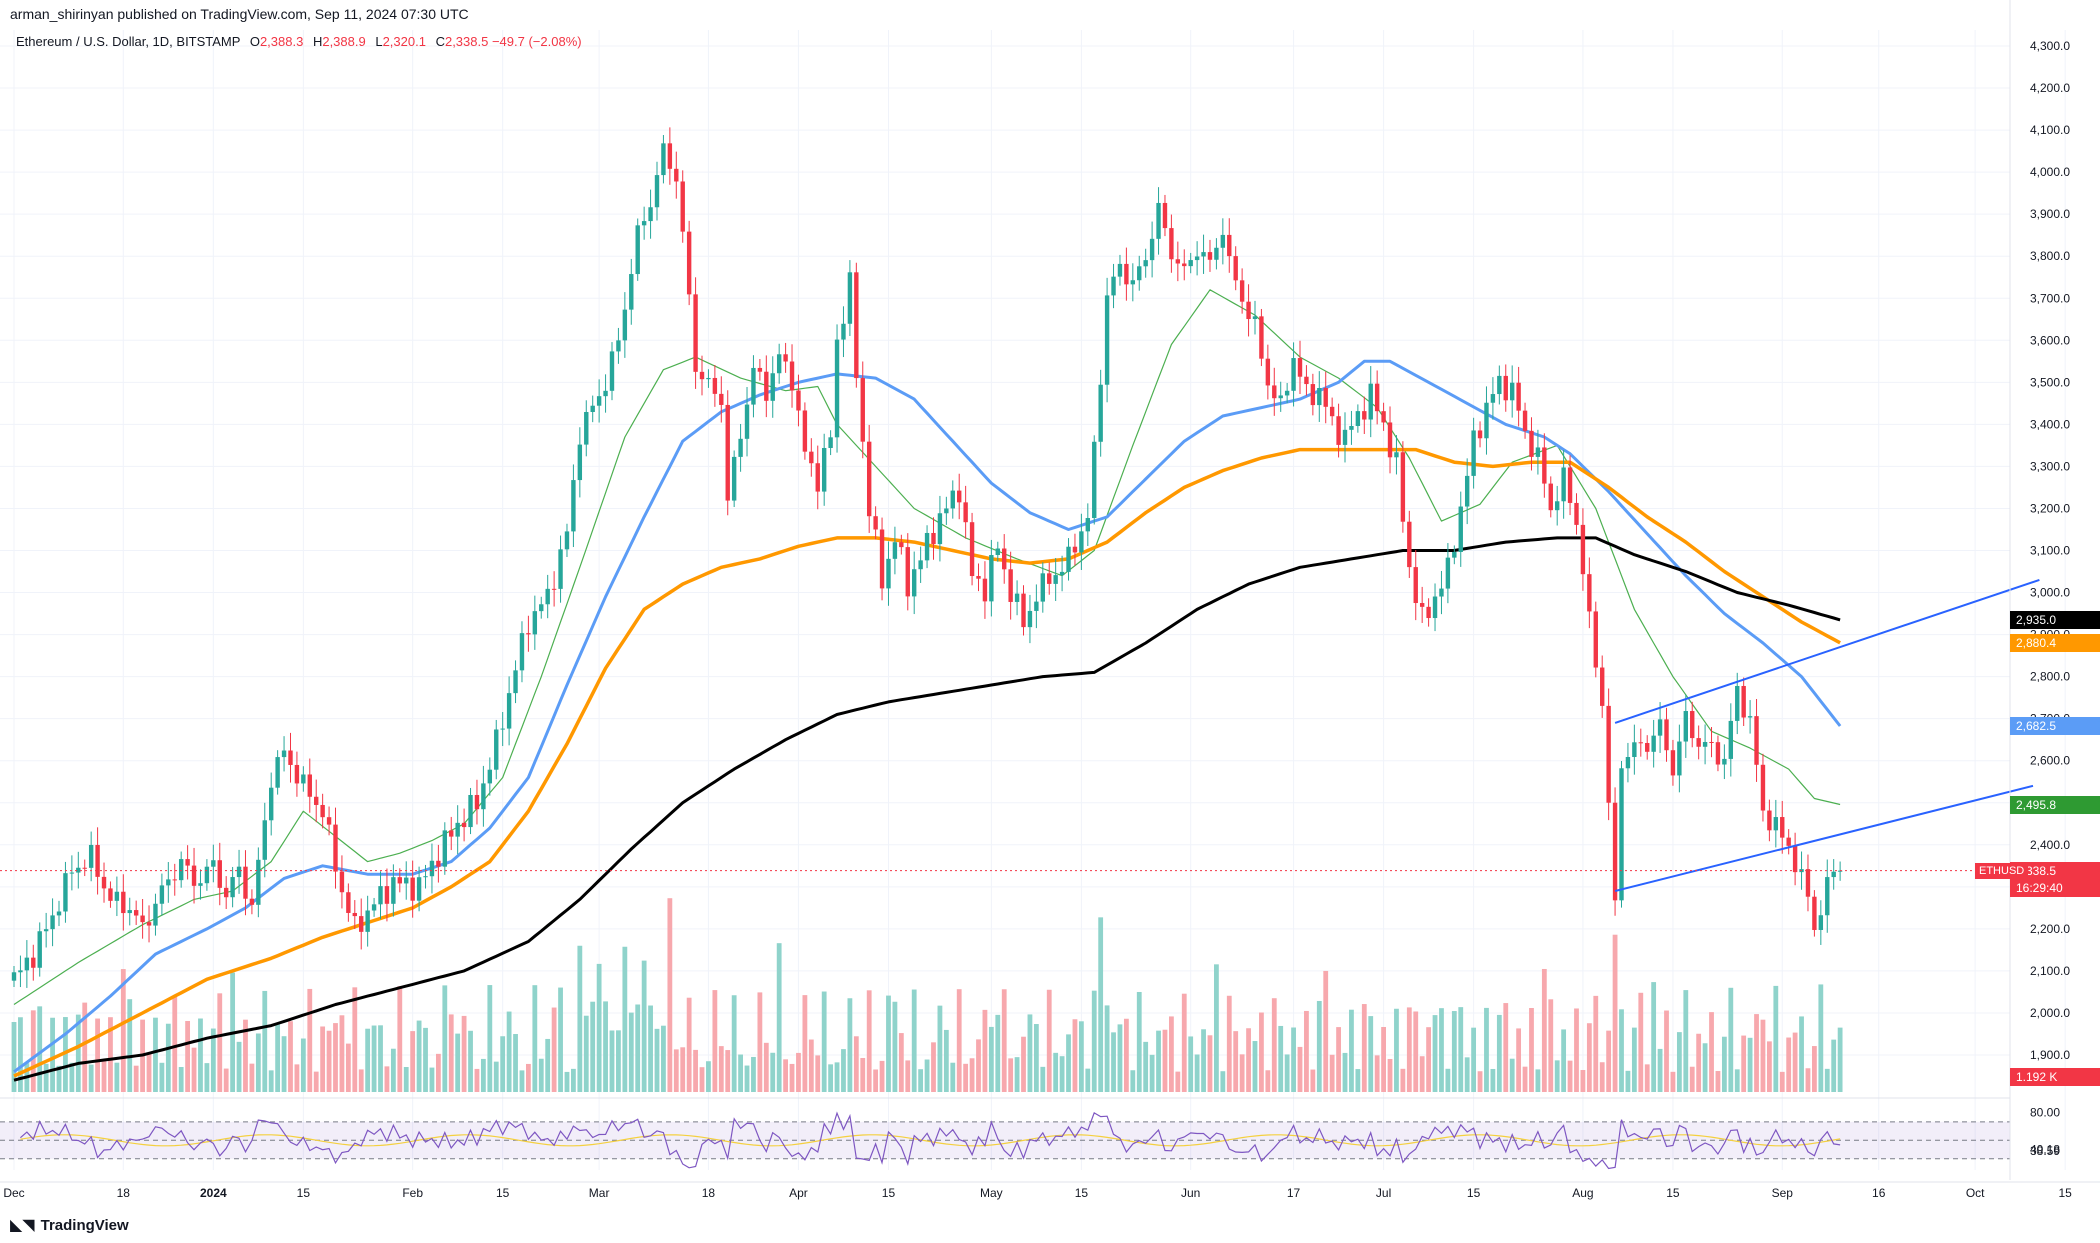 The height and width of the screenshot is (1243, 2100). What do you see at coordinates (2050, 466) in the screenshot?
I see `y-tick-label: 3,300.0` at bounding box center [2050, 466].